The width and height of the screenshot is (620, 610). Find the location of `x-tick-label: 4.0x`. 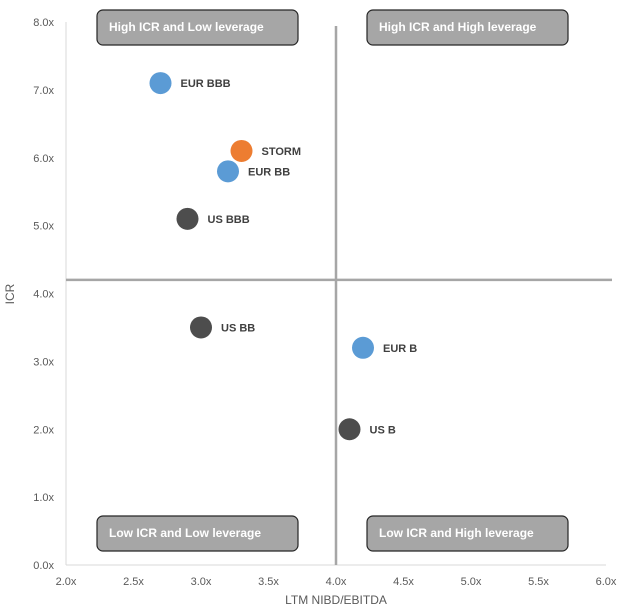

x-tick-label: 4.0x is located at coordinates (336, 582).